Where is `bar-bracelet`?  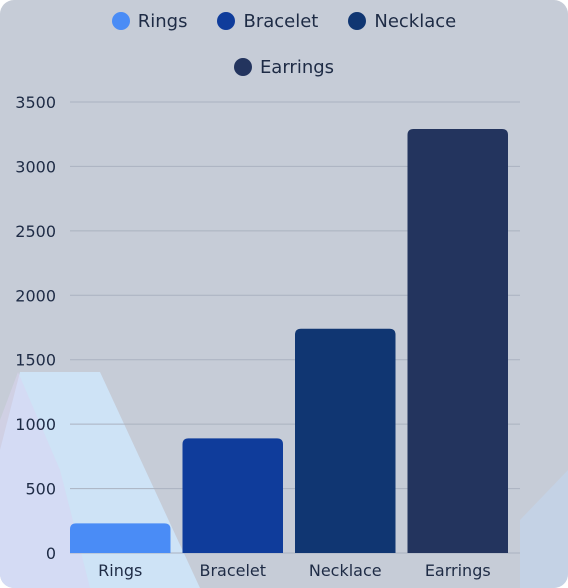 bar-bracelet is located at coordinates (233, 495).